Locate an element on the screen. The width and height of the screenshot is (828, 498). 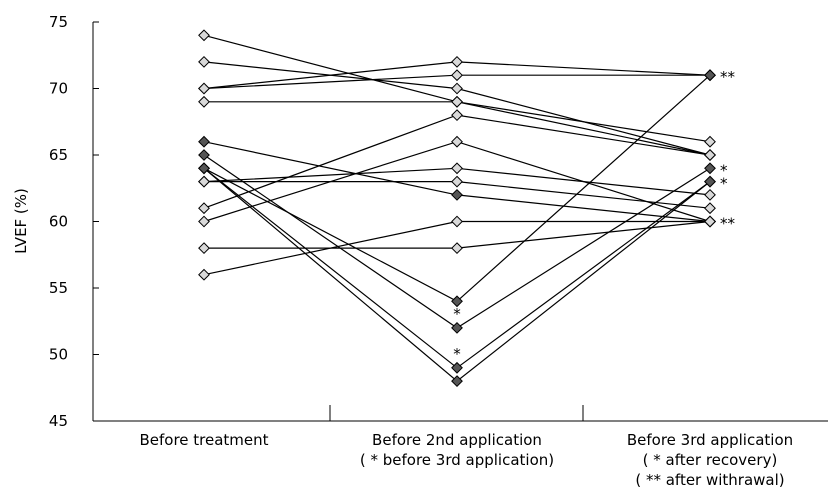
y-tick-label: 75 is located at coordinates (58, 22).